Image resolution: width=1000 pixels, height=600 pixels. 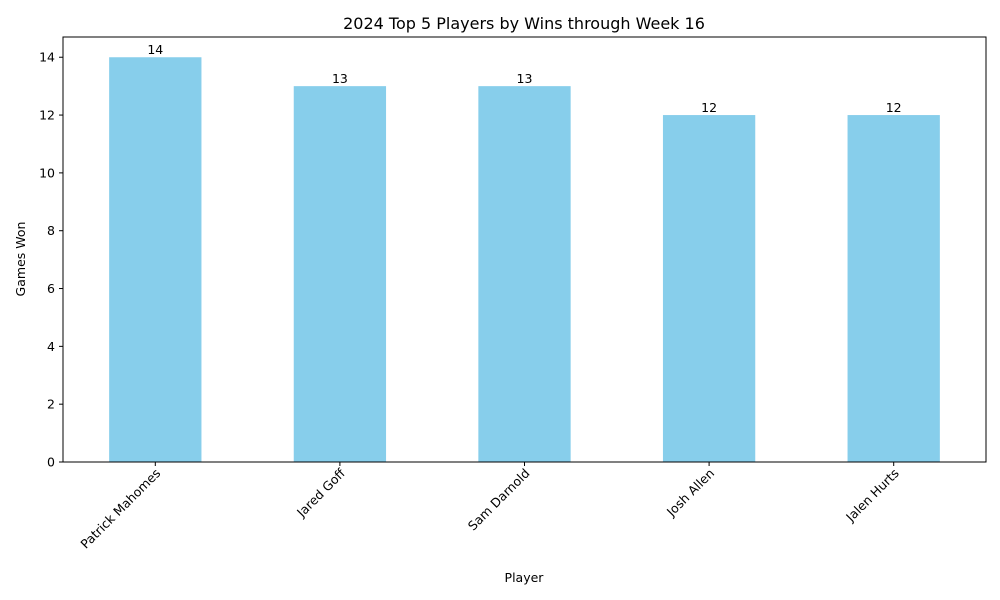 I want to click on y-tick-label-4: 4, so click(x=51, y=346).